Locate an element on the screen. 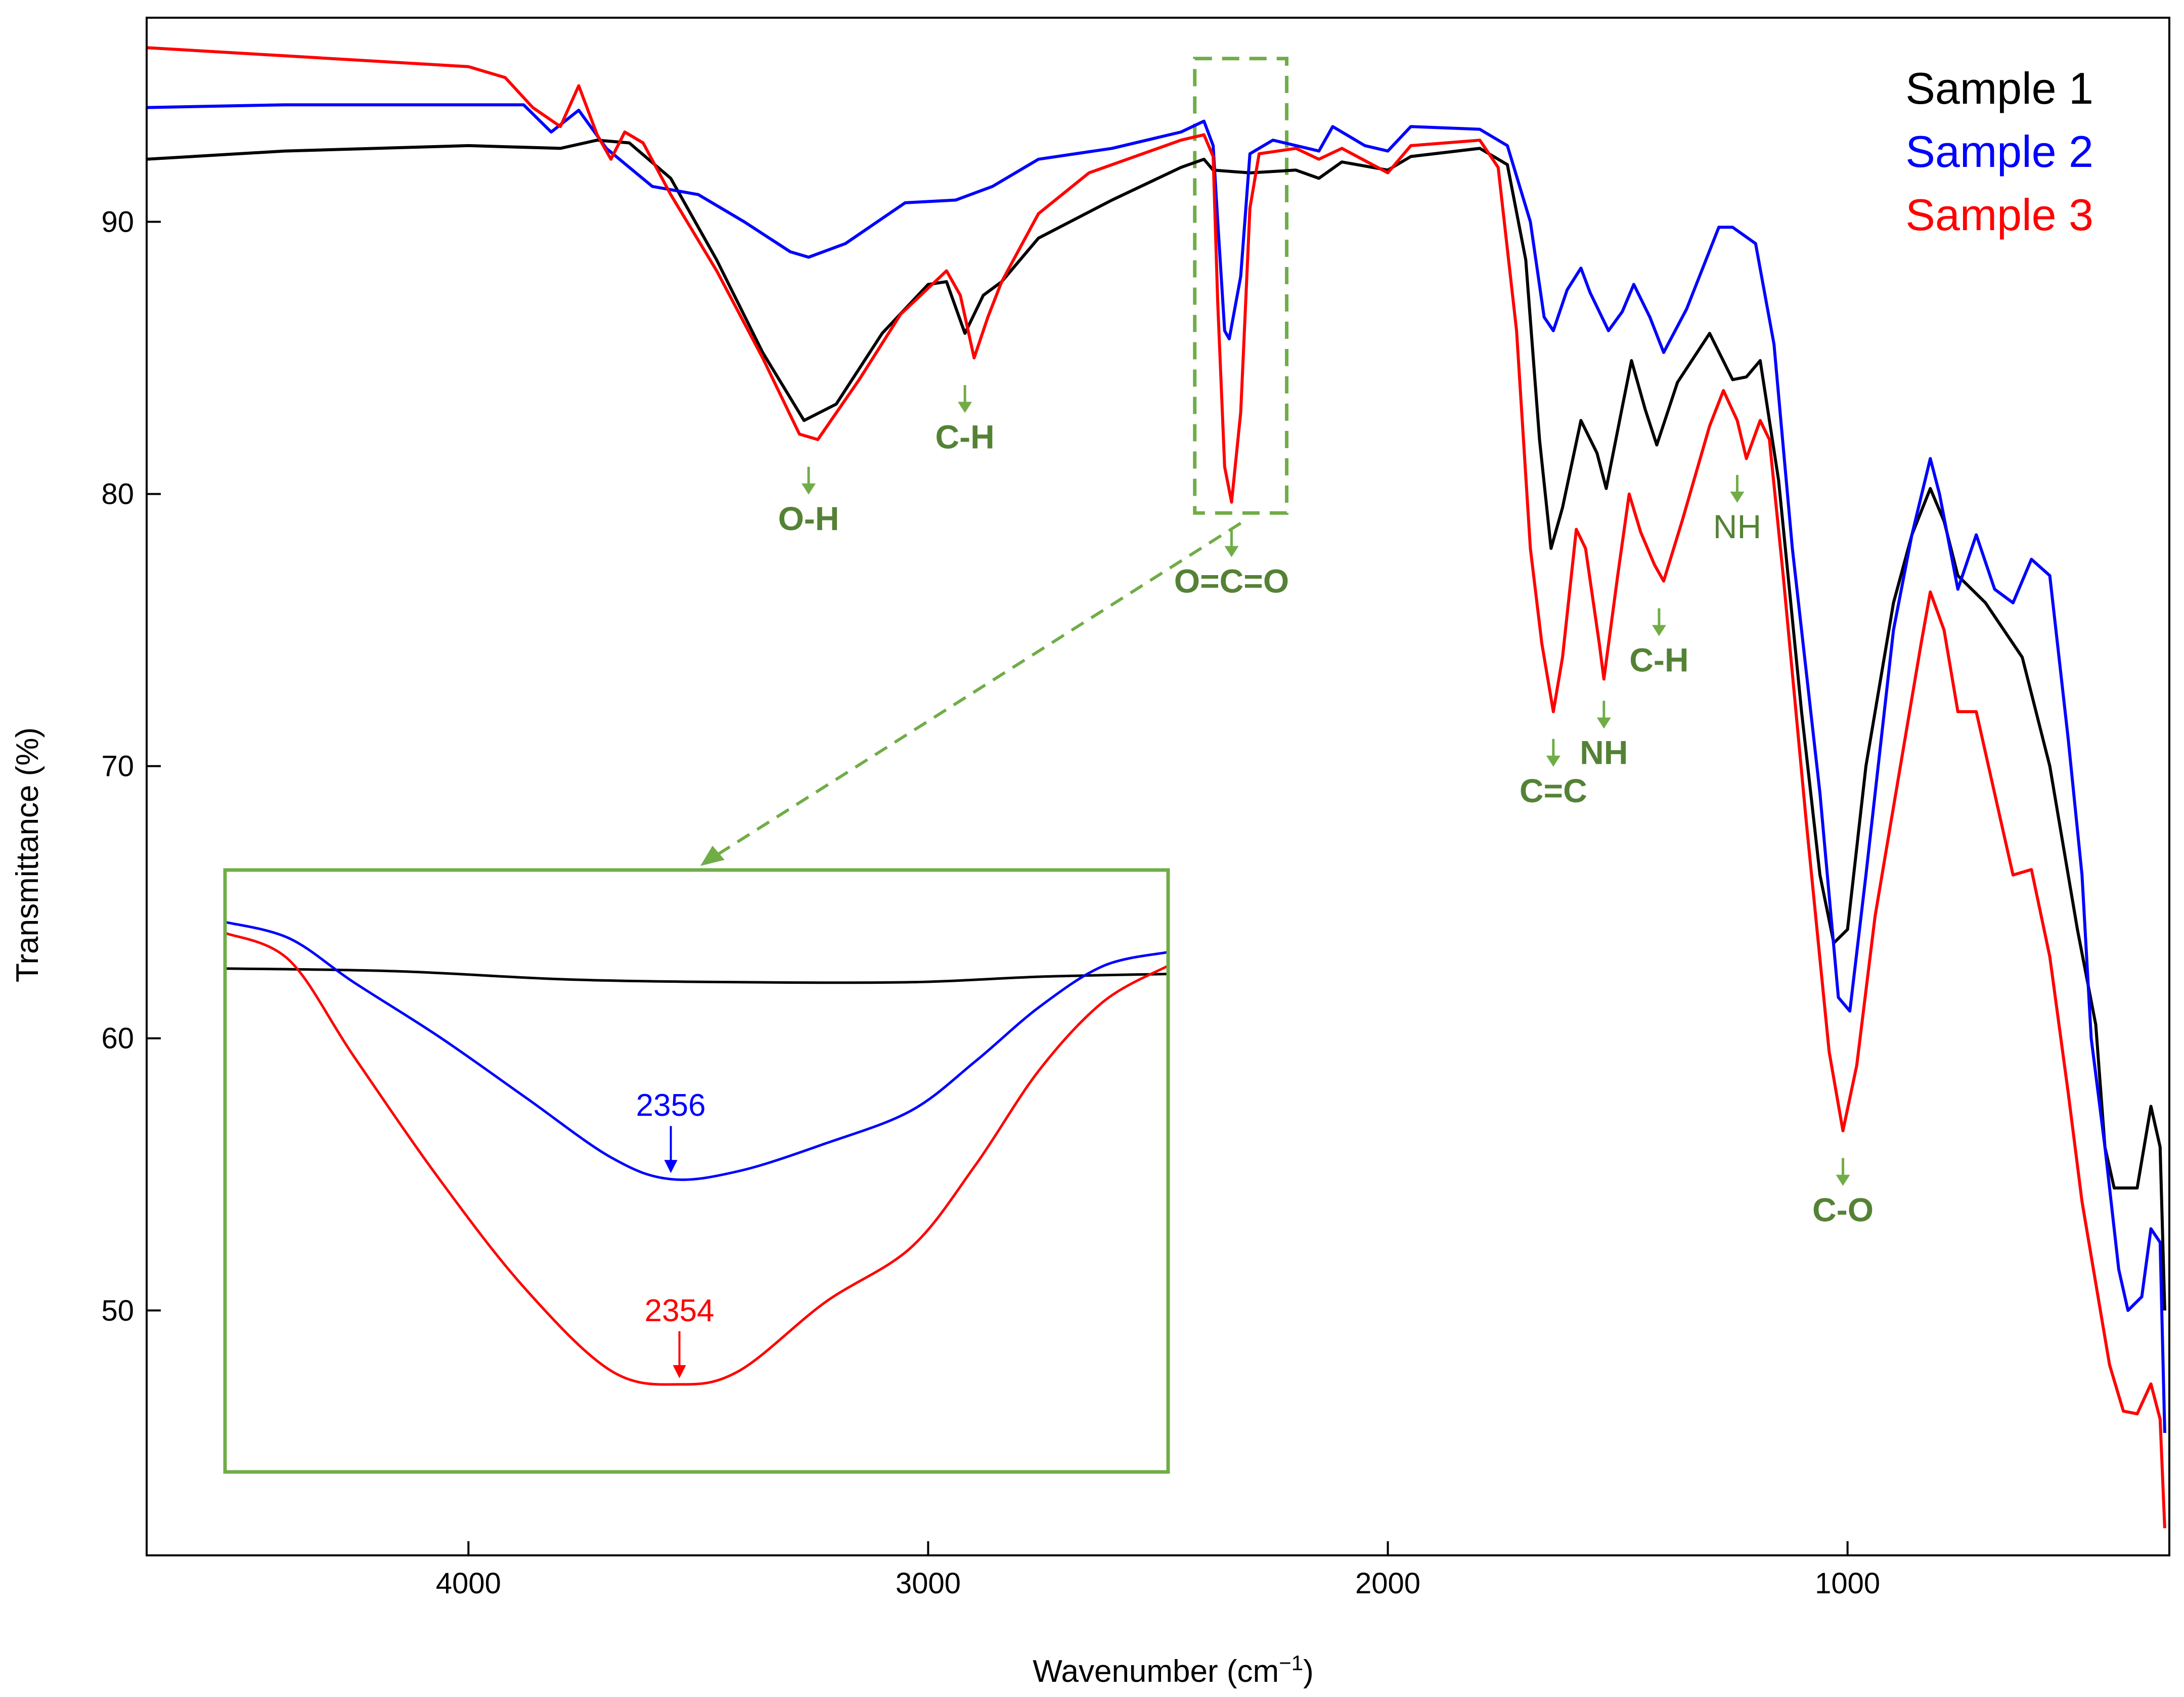  y-tick-label: 60 is located at coordinates (117, 1038).